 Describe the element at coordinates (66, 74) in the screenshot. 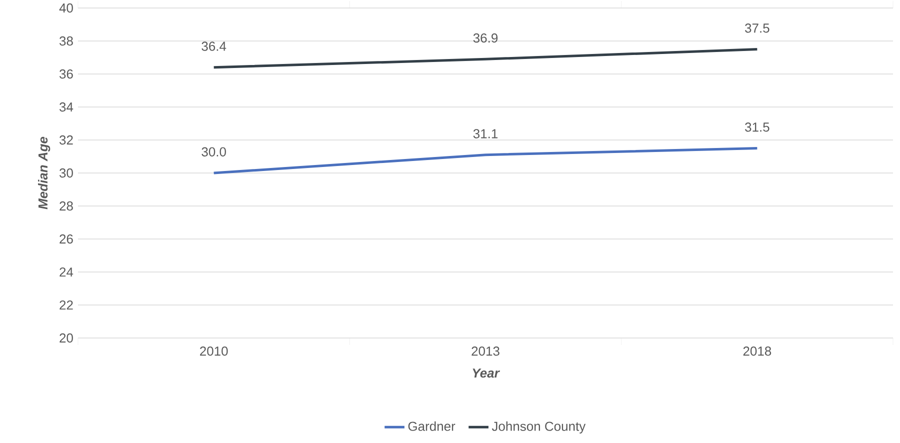

I see `y-tick-label: 36` at that location.